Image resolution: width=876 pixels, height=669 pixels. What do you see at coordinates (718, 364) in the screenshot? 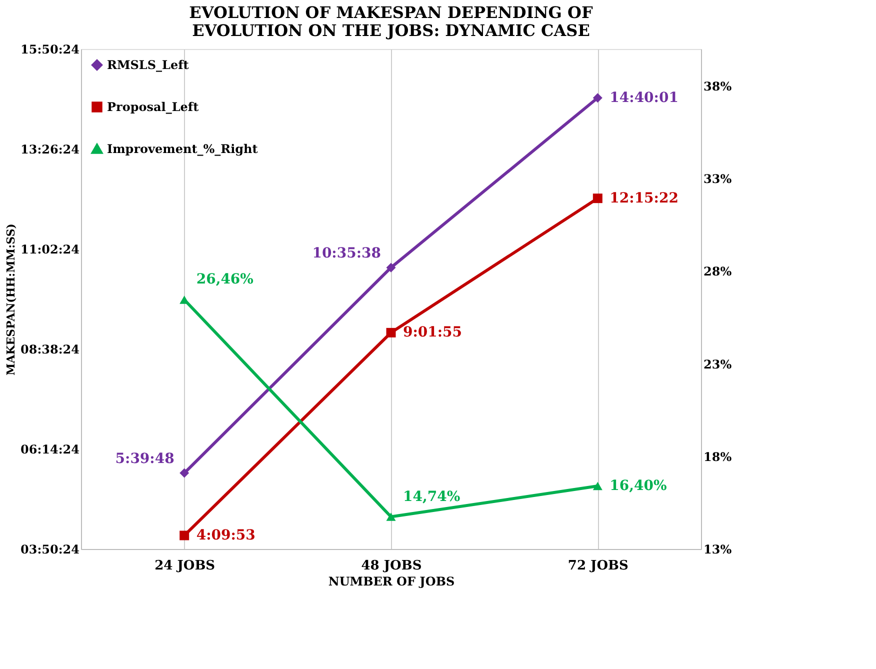
I see `y2-tick-label: 23%` at bounding box center [718, 364].